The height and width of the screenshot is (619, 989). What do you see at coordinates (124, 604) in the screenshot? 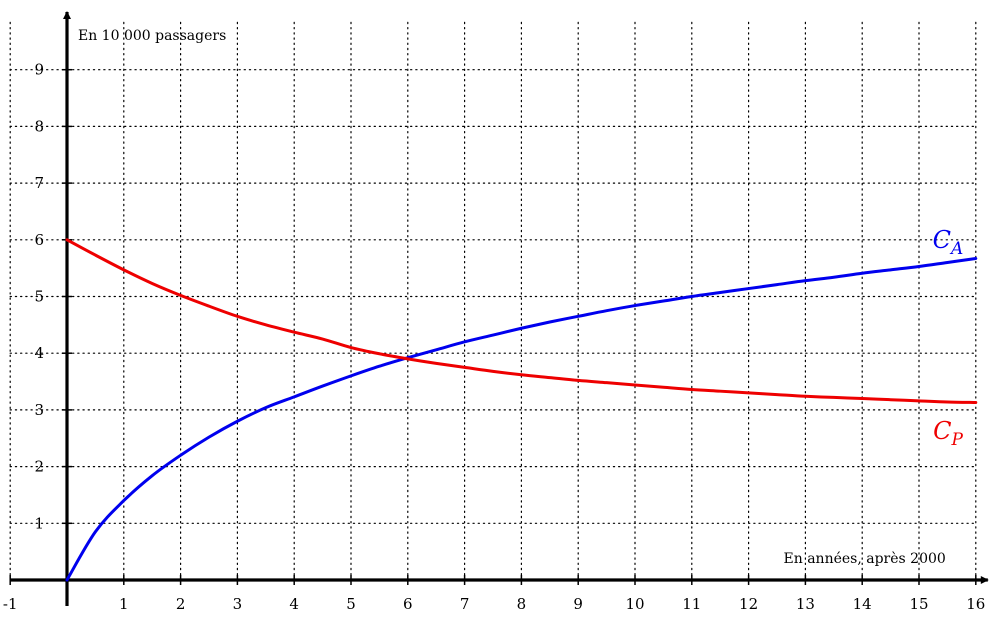
I see `x-tick-label: 1` at bounding box center [124, 604].